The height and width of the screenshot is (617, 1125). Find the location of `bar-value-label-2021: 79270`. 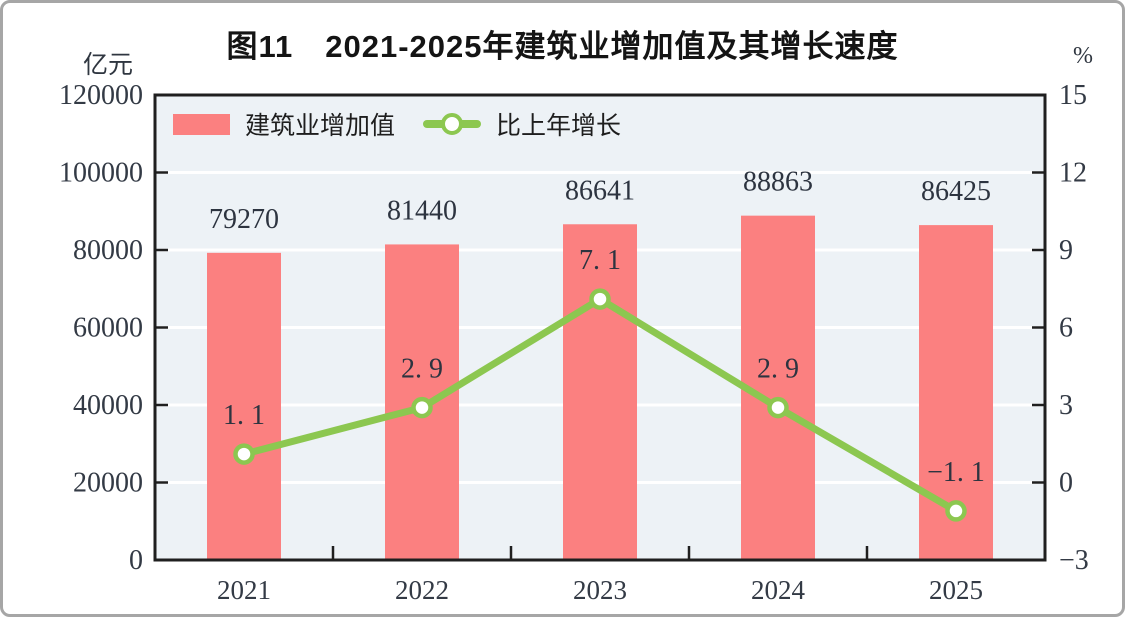

bar-value-label-2021: 79270 is located at coordinates (244, 219).